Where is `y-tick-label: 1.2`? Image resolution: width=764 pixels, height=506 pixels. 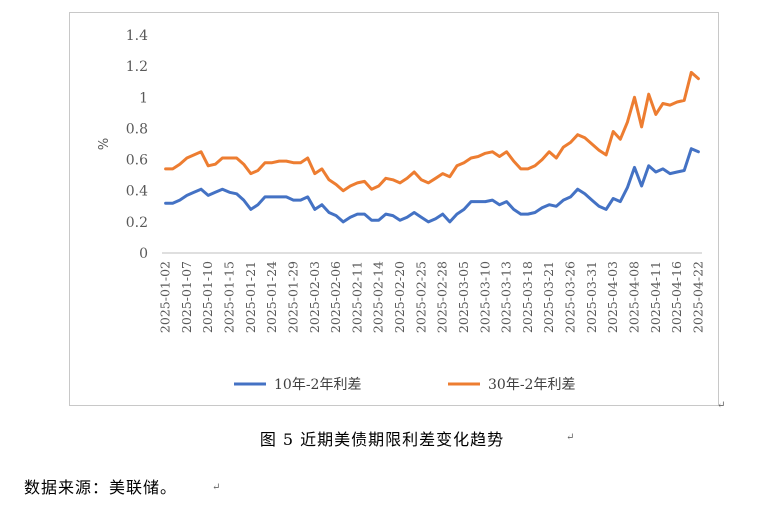 y-tick-label: 1.2 is located at coordinates (137, 67).